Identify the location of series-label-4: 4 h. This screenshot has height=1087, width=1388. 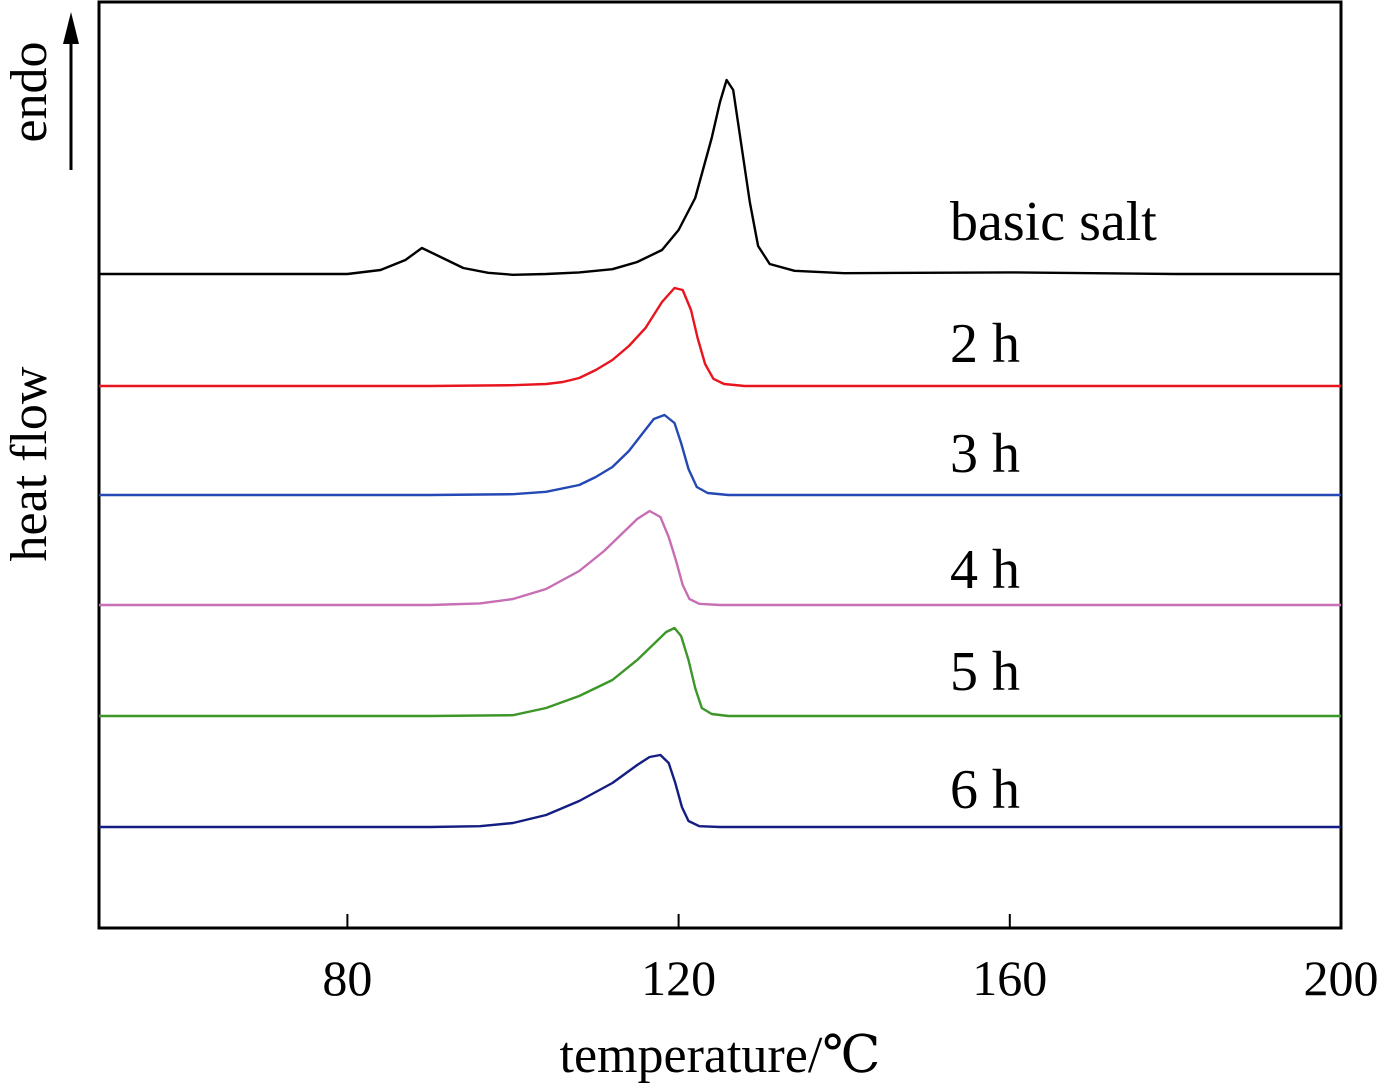
(985, 570).